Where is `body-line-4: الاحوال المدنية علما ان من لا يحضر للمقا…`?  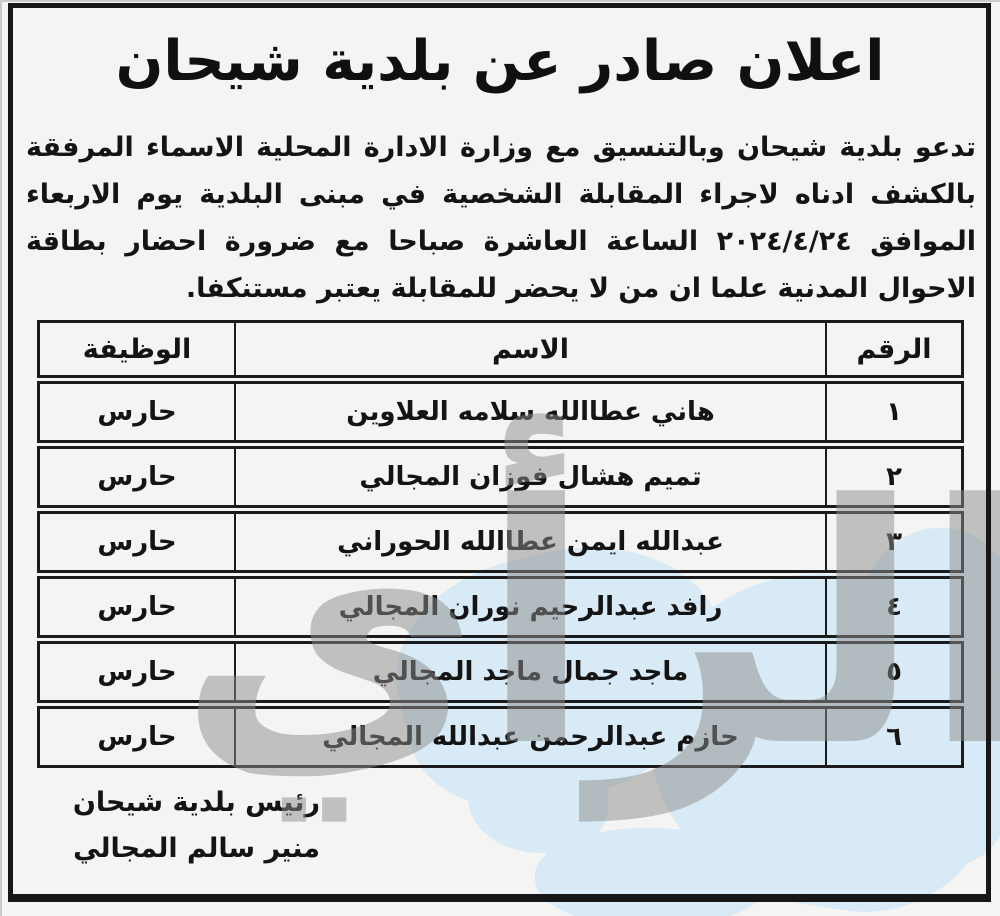 body-line-4: الاحوال المدنية علما ان من لا يحضر للمقا… is located at coordinates (580, 288).